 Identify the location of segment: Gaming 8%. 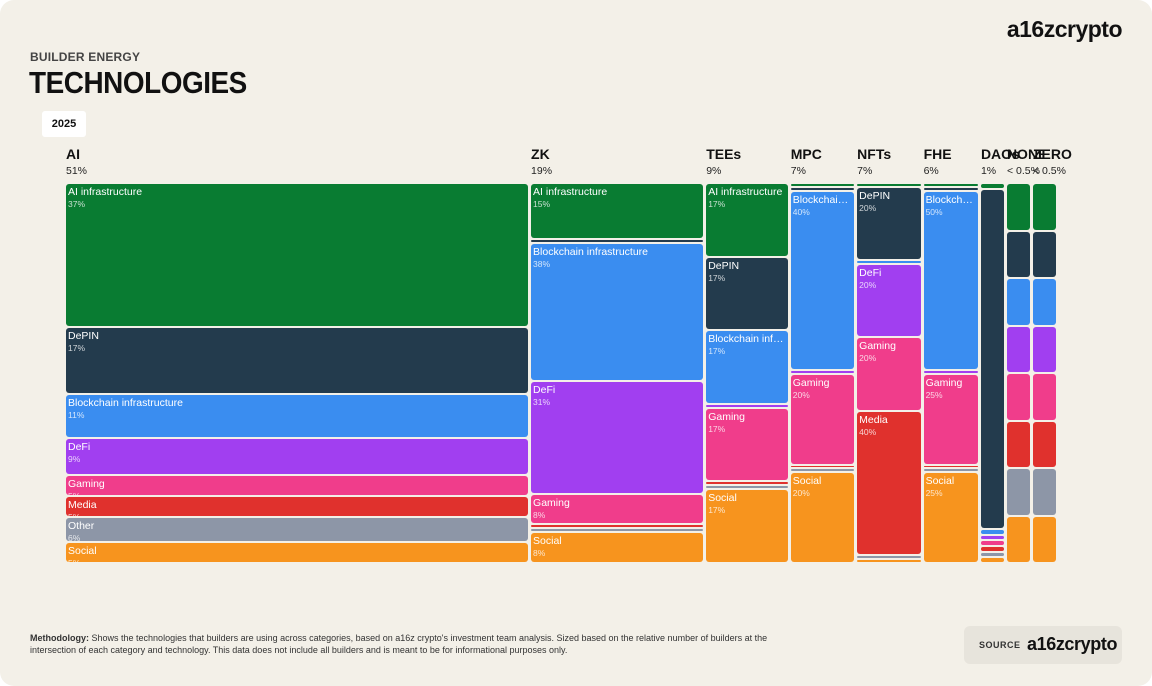
(617, 509).